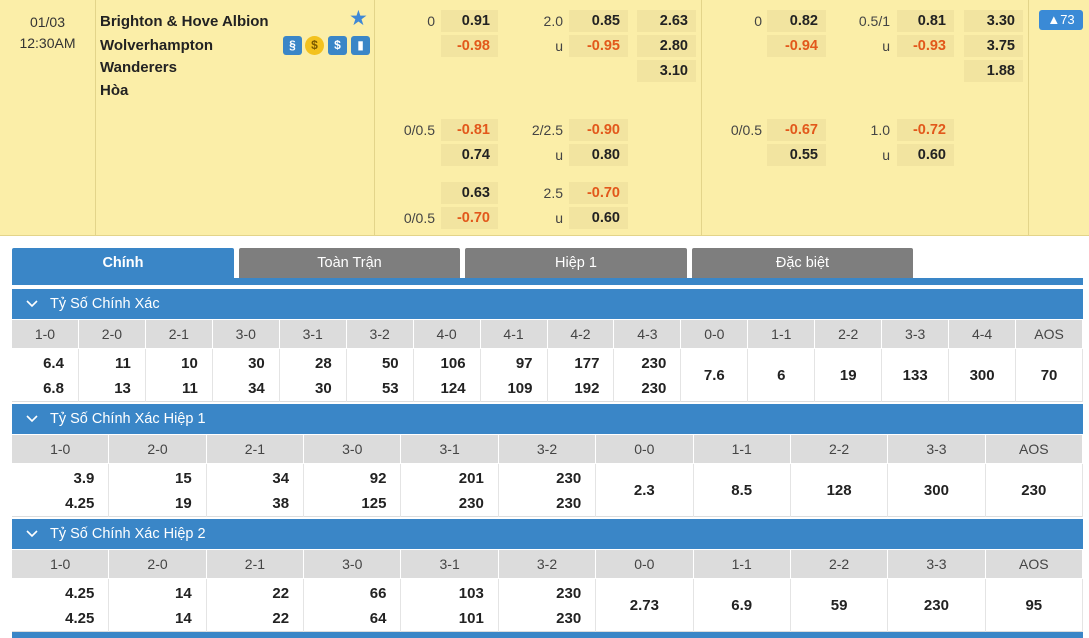  I want to click on score-odds-bottom: 14, so click(183, 618).